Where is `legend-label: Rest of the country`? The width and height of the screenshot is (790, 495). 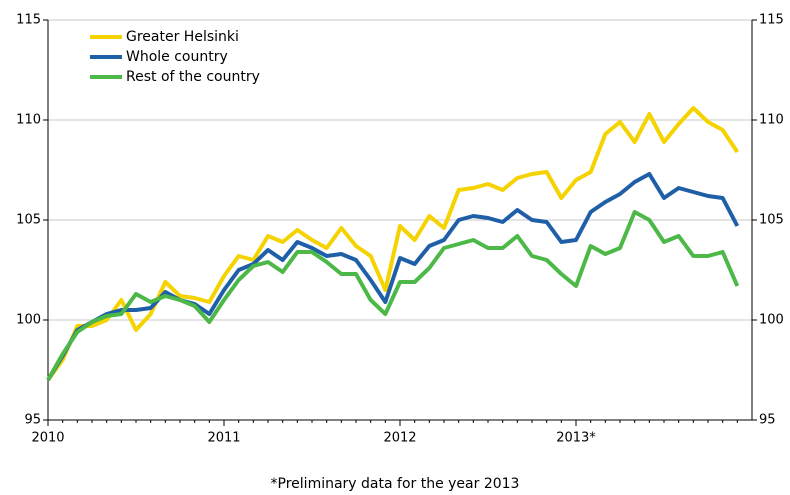
legend-label: Rest of the country is located at coordinates (193, 77).